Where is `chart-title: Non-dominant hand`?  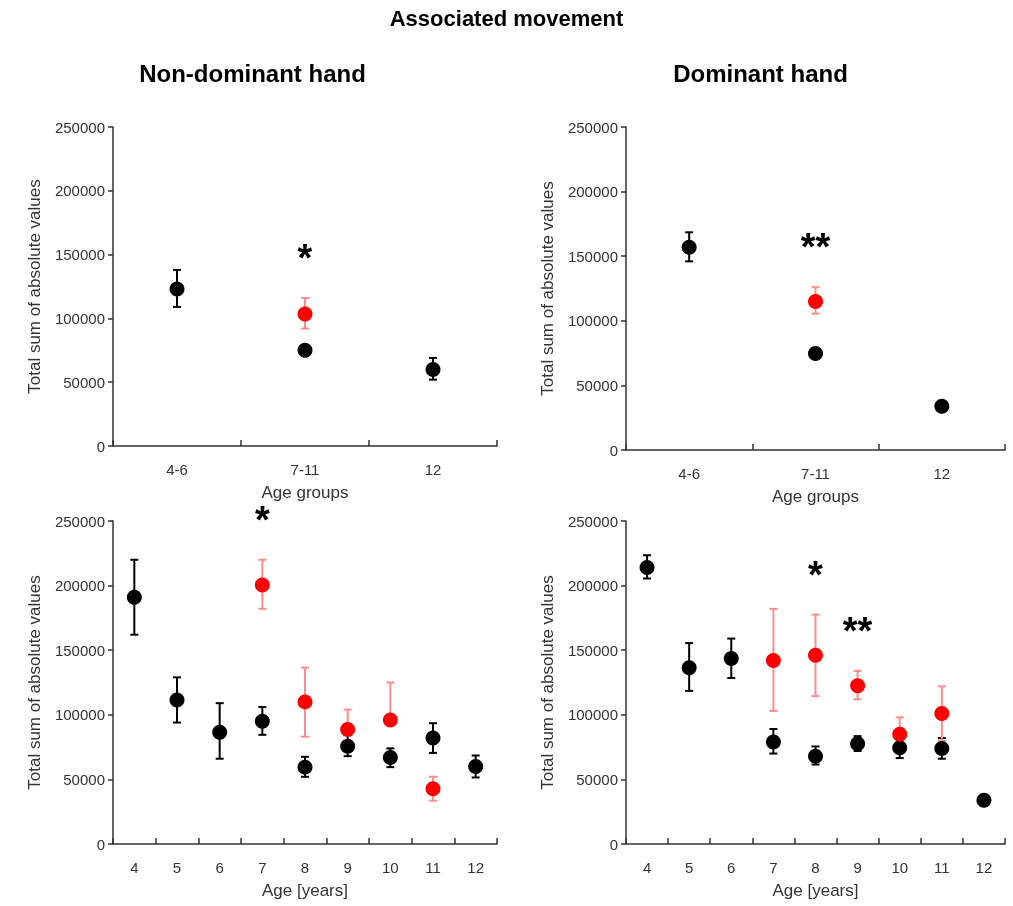 chart-title: Non-dominant hand is located at coordinates (252, 73).